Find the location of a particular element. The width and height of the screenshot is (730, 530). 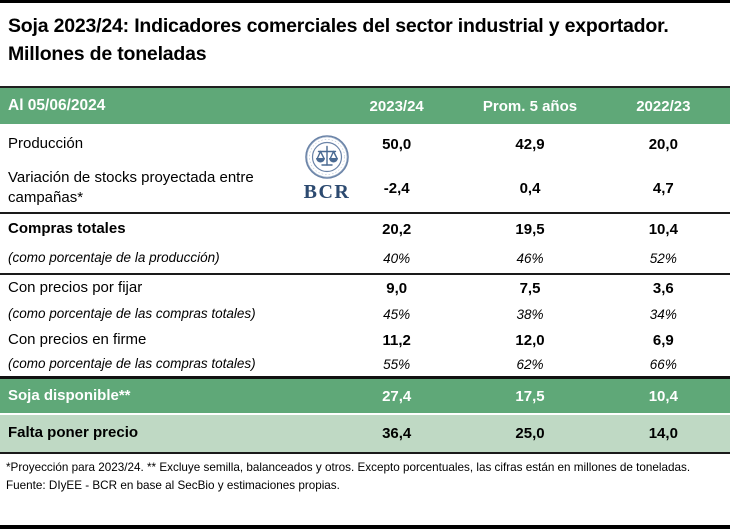

row-label: Soja disponible** is located at coordinates (69, 395).